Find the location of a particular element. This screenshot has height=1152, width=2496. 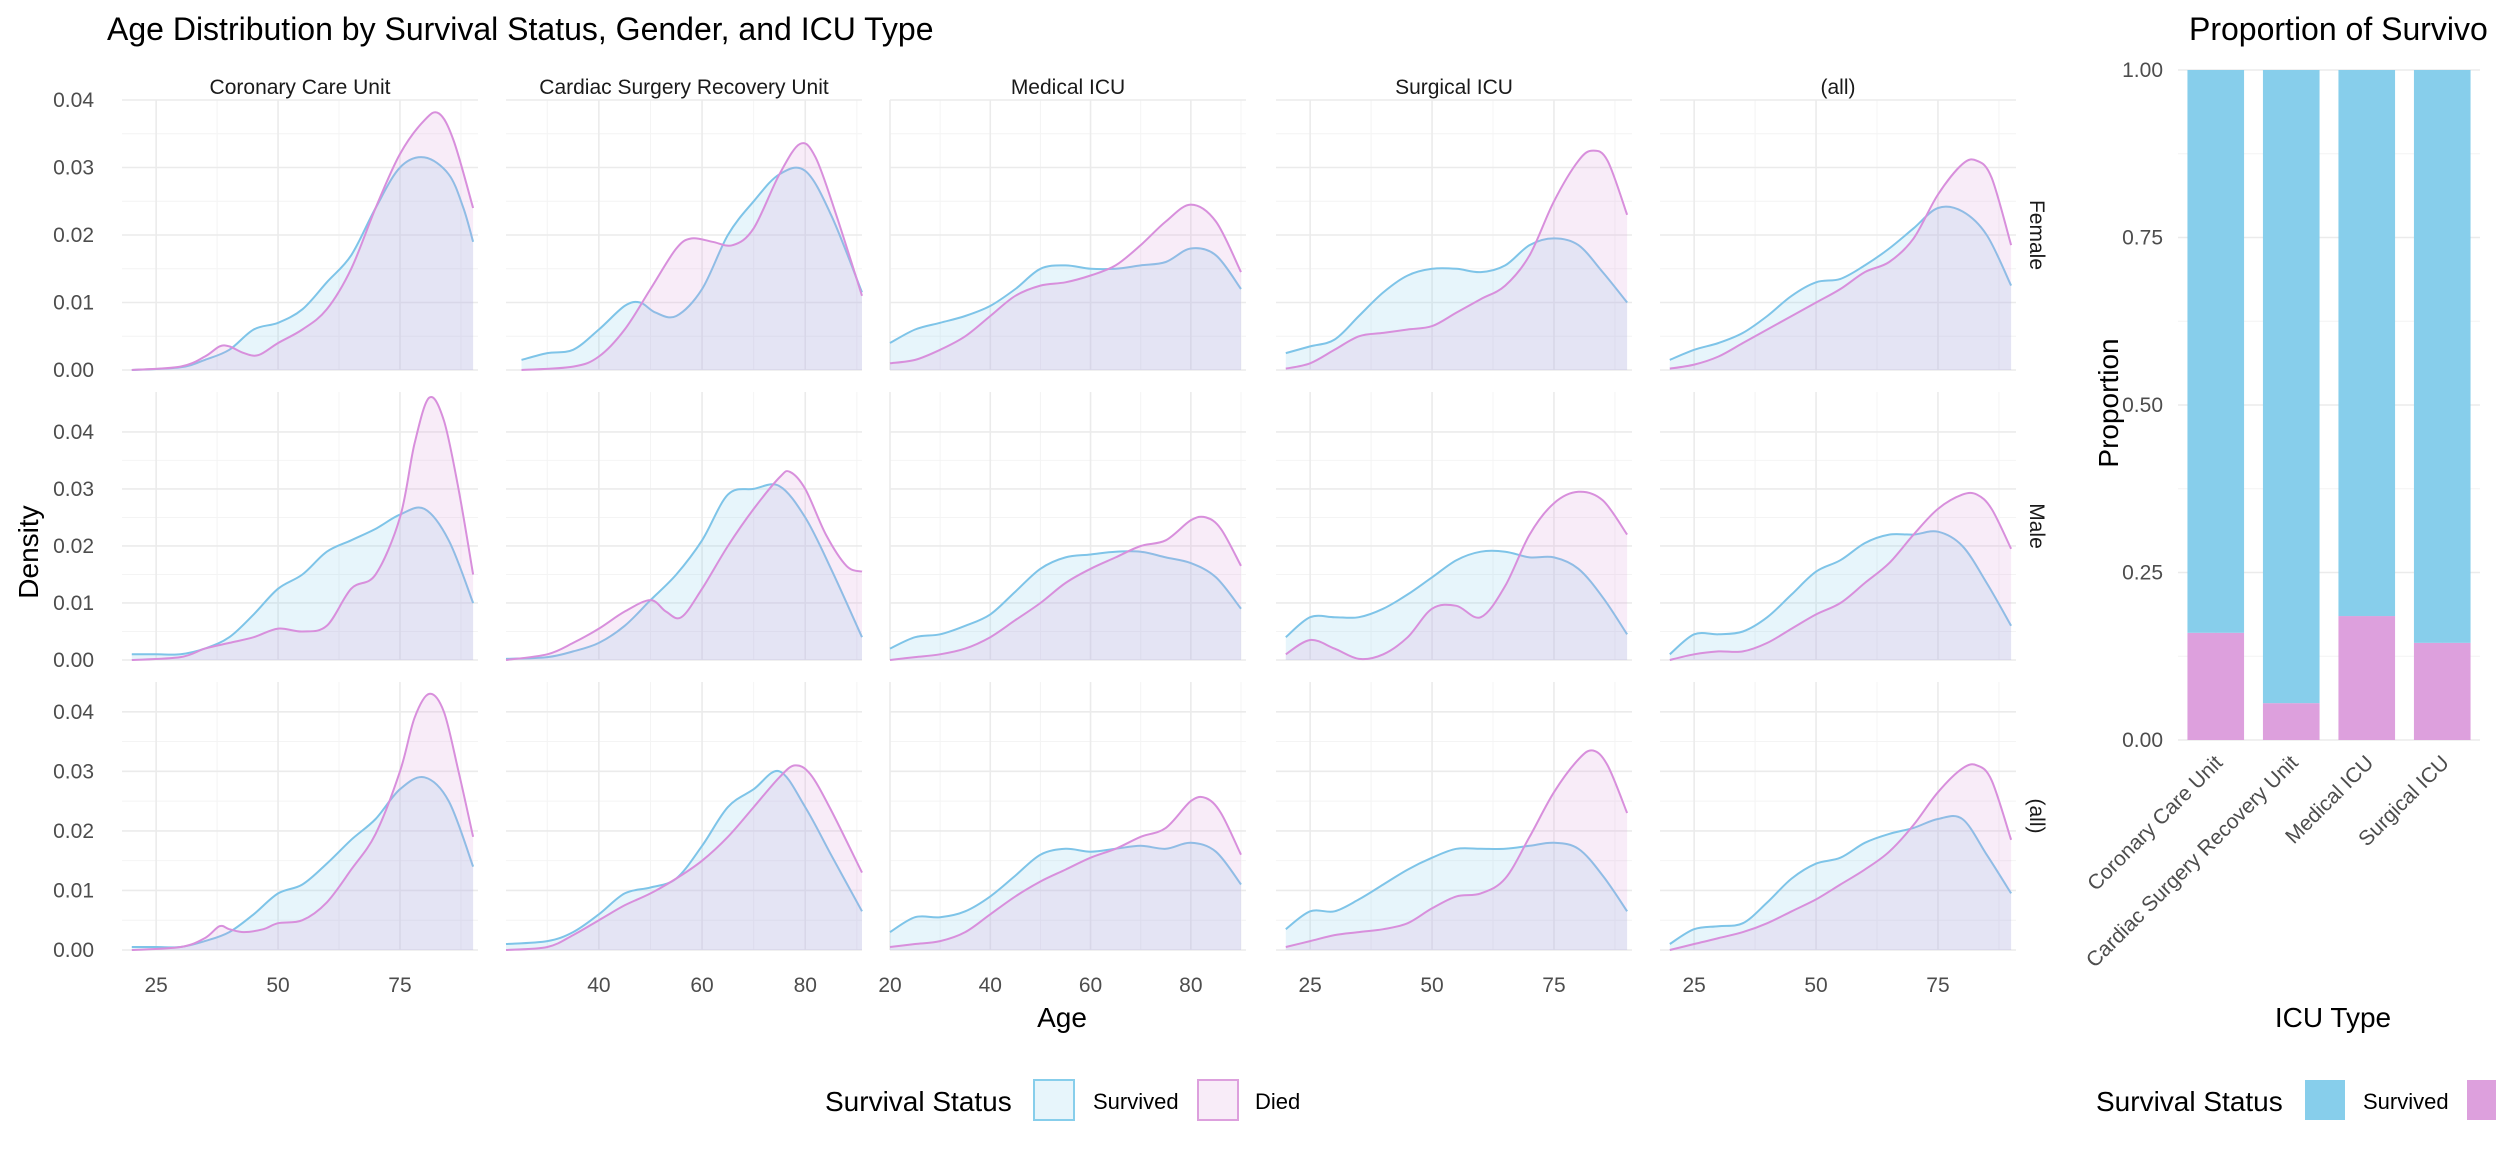

facet-row-strip-female: Female is located at coordinates (2036, 235).